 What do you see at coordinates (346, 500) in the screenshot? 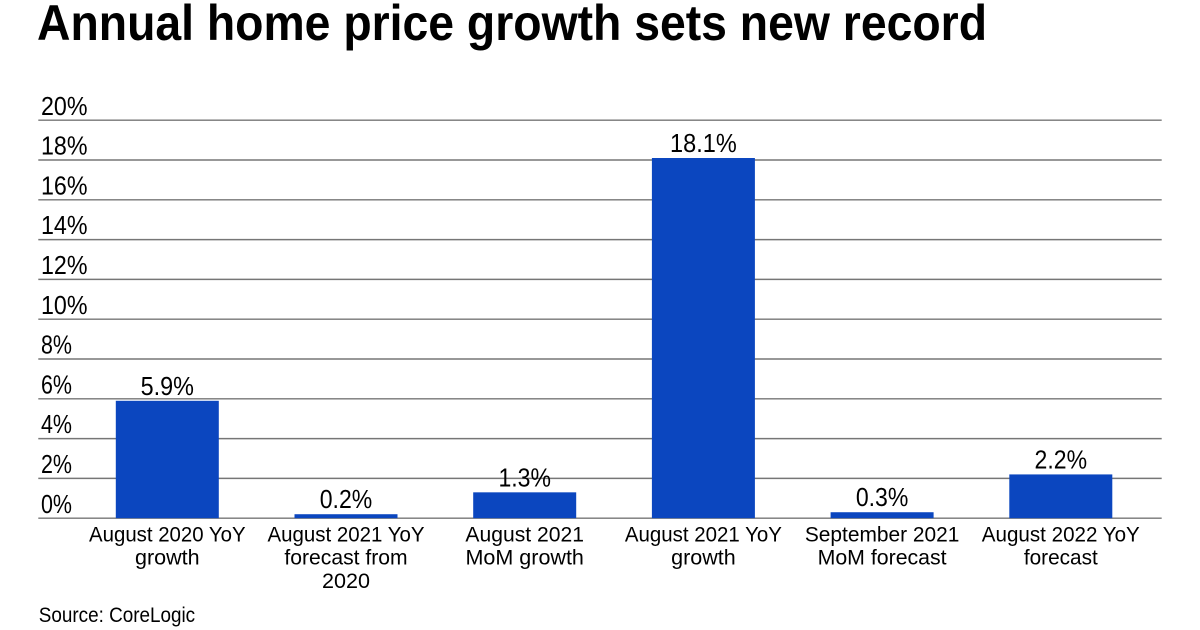
I see `svg-text: 0.2%` at bounding box center [346, 500].